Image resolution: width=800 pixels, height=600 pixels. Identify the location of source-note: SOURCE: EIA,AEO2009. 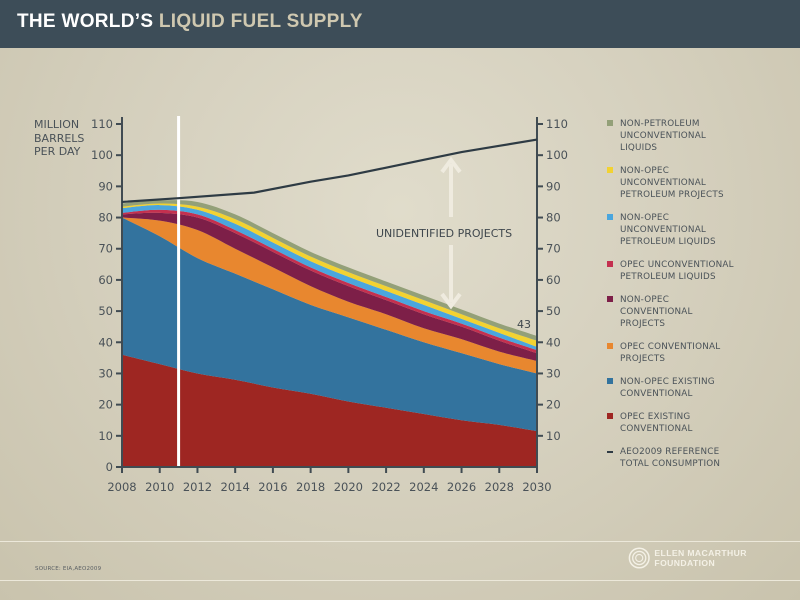
(68, 569).